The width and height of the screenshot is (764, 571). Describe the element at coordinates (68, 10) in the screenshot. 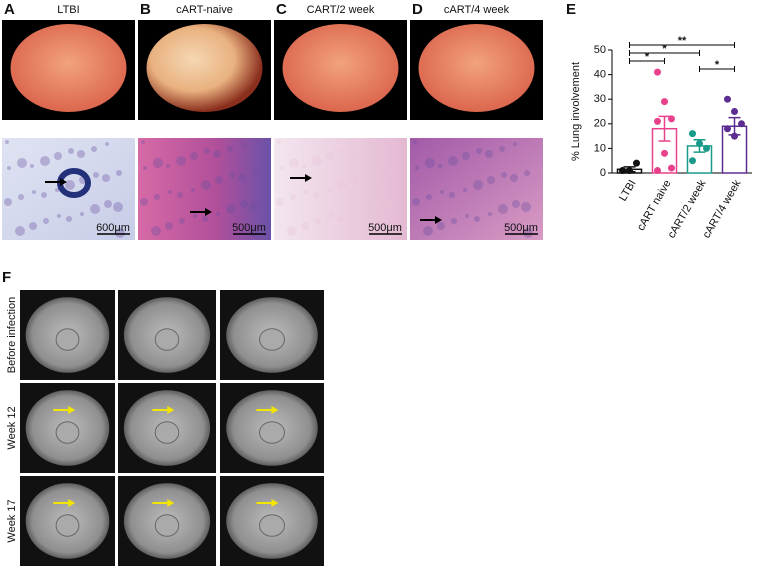

I see `panel-title: LTBI` at that location.